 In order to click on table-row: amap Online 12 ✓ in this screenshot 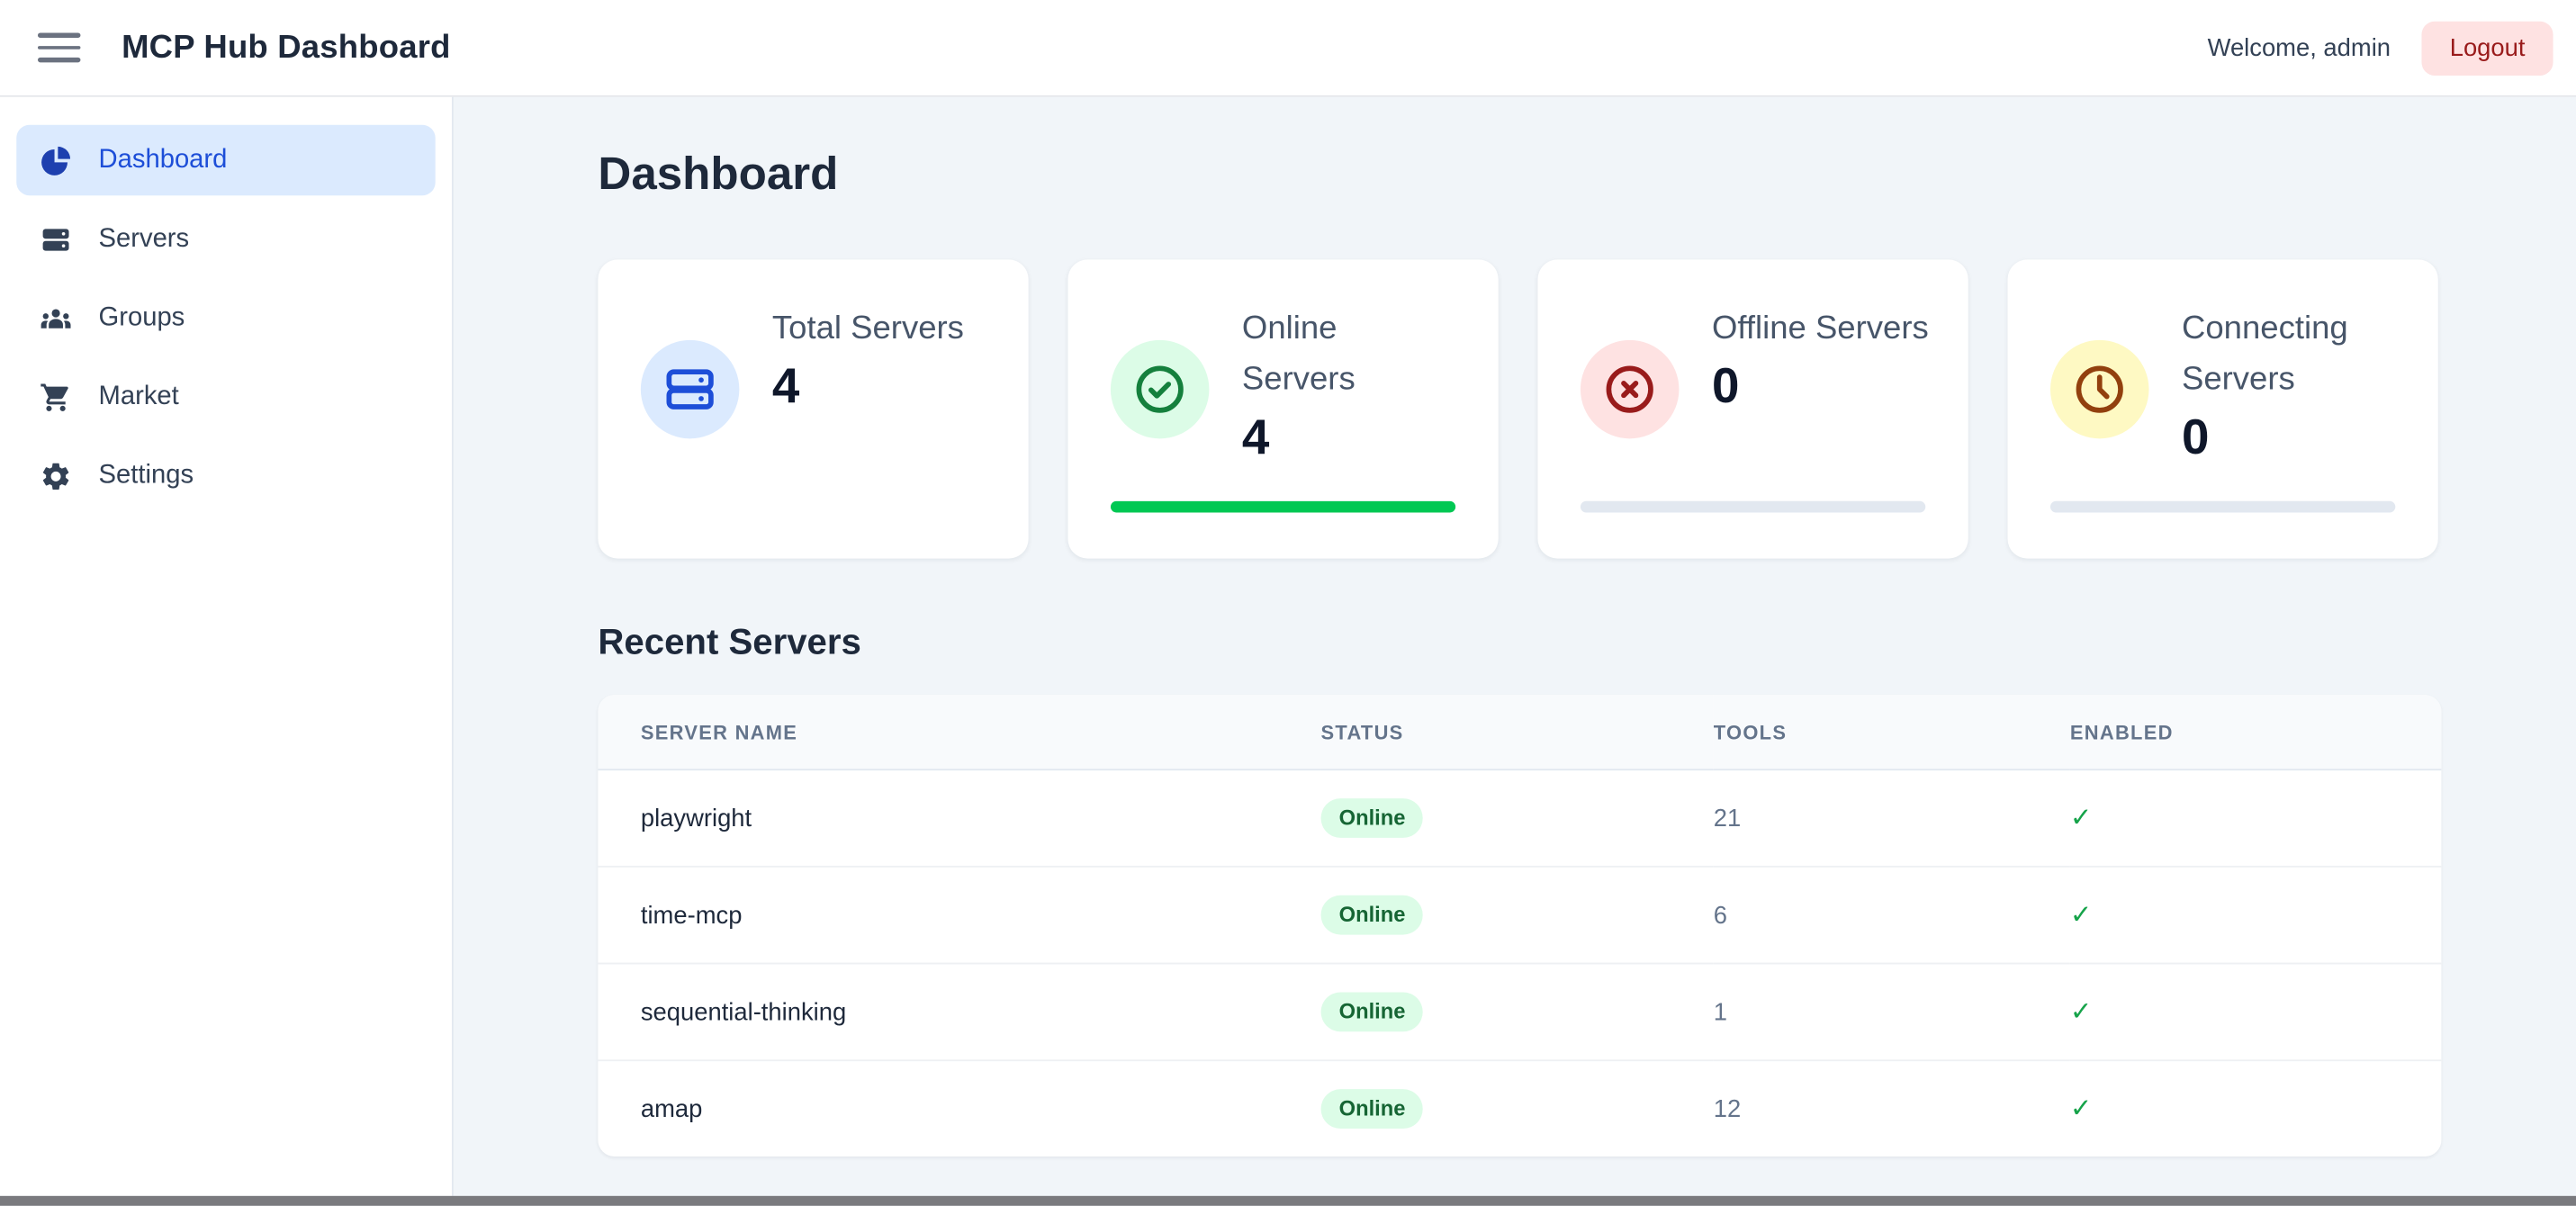, I will do `click(1519, 1108)`.